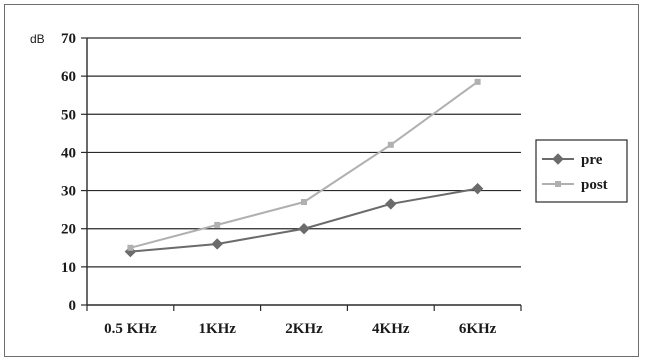  What do you see at coordinates (68, 268) in the screenshot?
I see `y-tick-label: 10` at bounding box center [68, 268].